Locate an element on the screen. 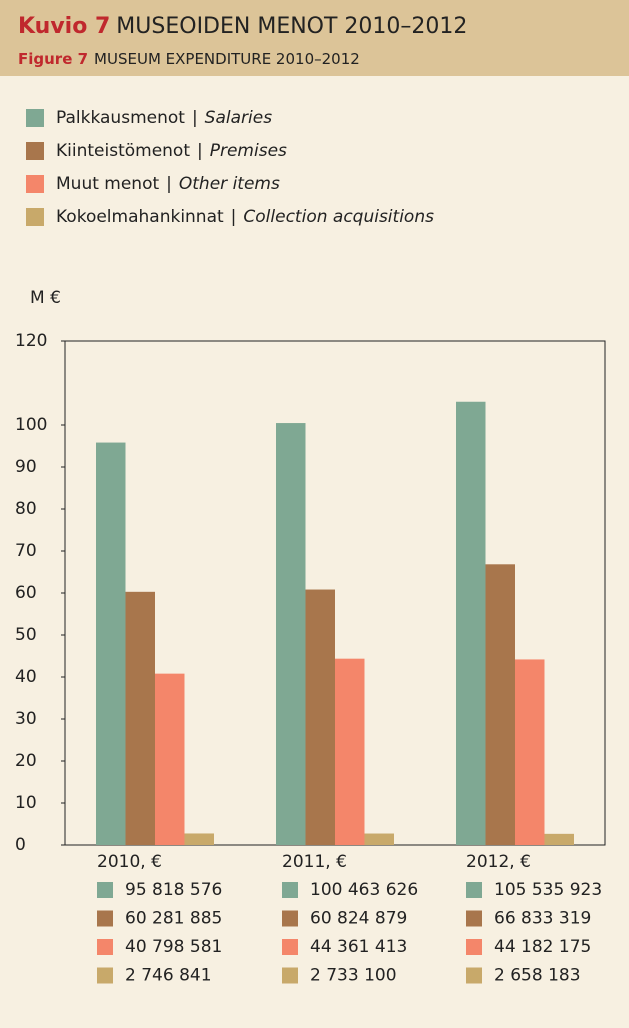  subtitle-prefix: Figure 7 is located at coordinates (53, 59).